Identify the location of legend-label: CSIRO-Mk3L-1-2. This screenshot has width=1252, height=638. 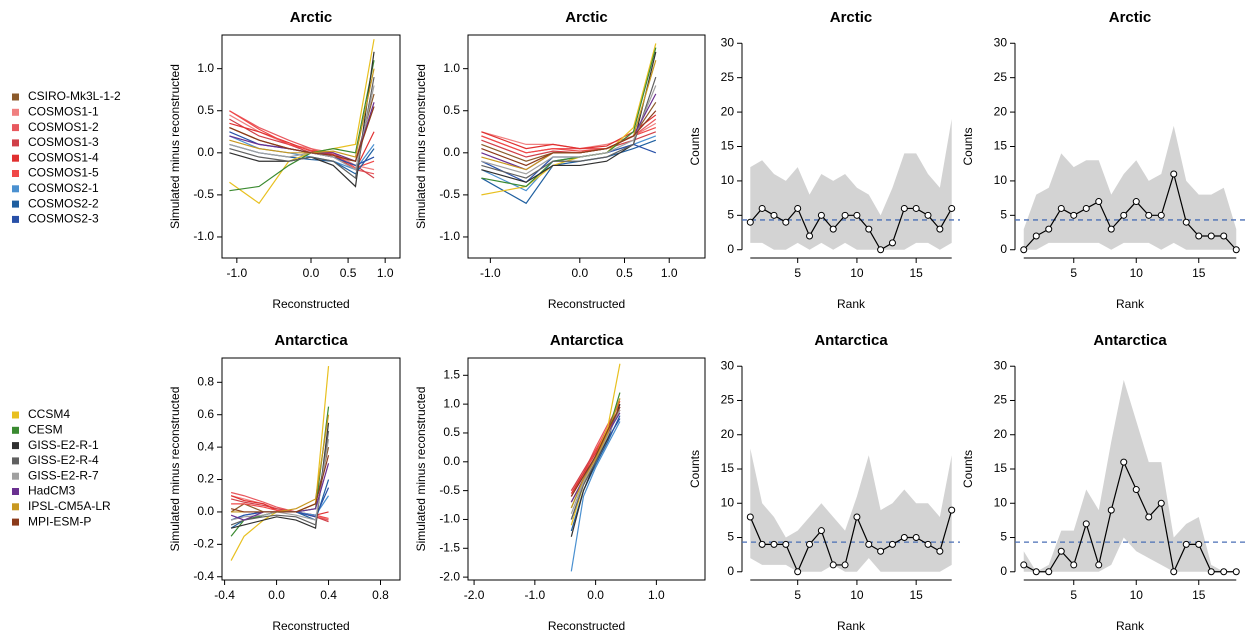
(74, 96).